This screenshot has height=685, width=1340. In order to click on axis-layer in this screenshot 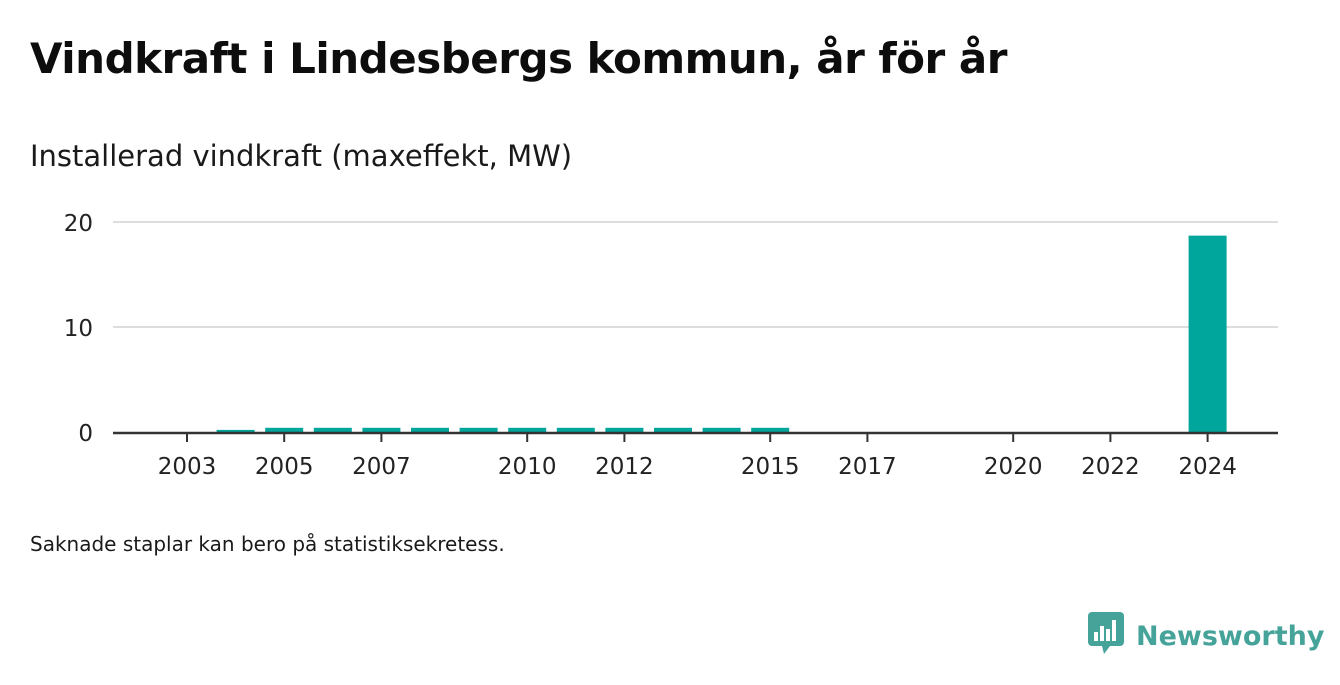, I will do `click(695, 436)`.